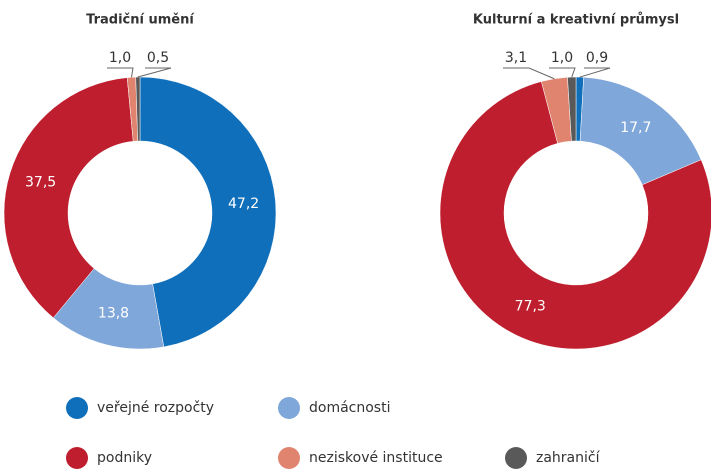  Describe the element at coordinates (516, 58) in the screenshot. I see `data-label: 3,1` at that location.